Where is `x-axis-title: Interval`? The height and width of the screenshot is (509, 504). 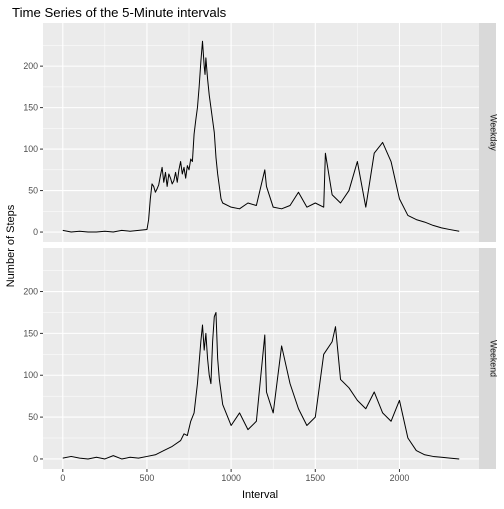
x-axis-title: Interval is located at coordinates (260, 495).